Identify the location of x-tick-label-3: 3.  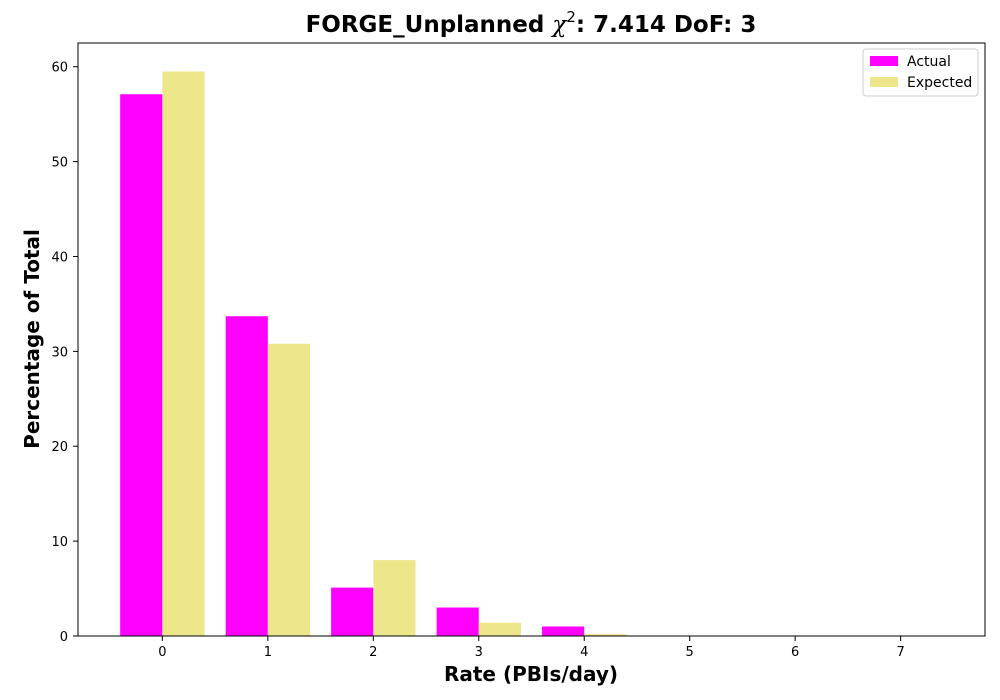
(479, 652).